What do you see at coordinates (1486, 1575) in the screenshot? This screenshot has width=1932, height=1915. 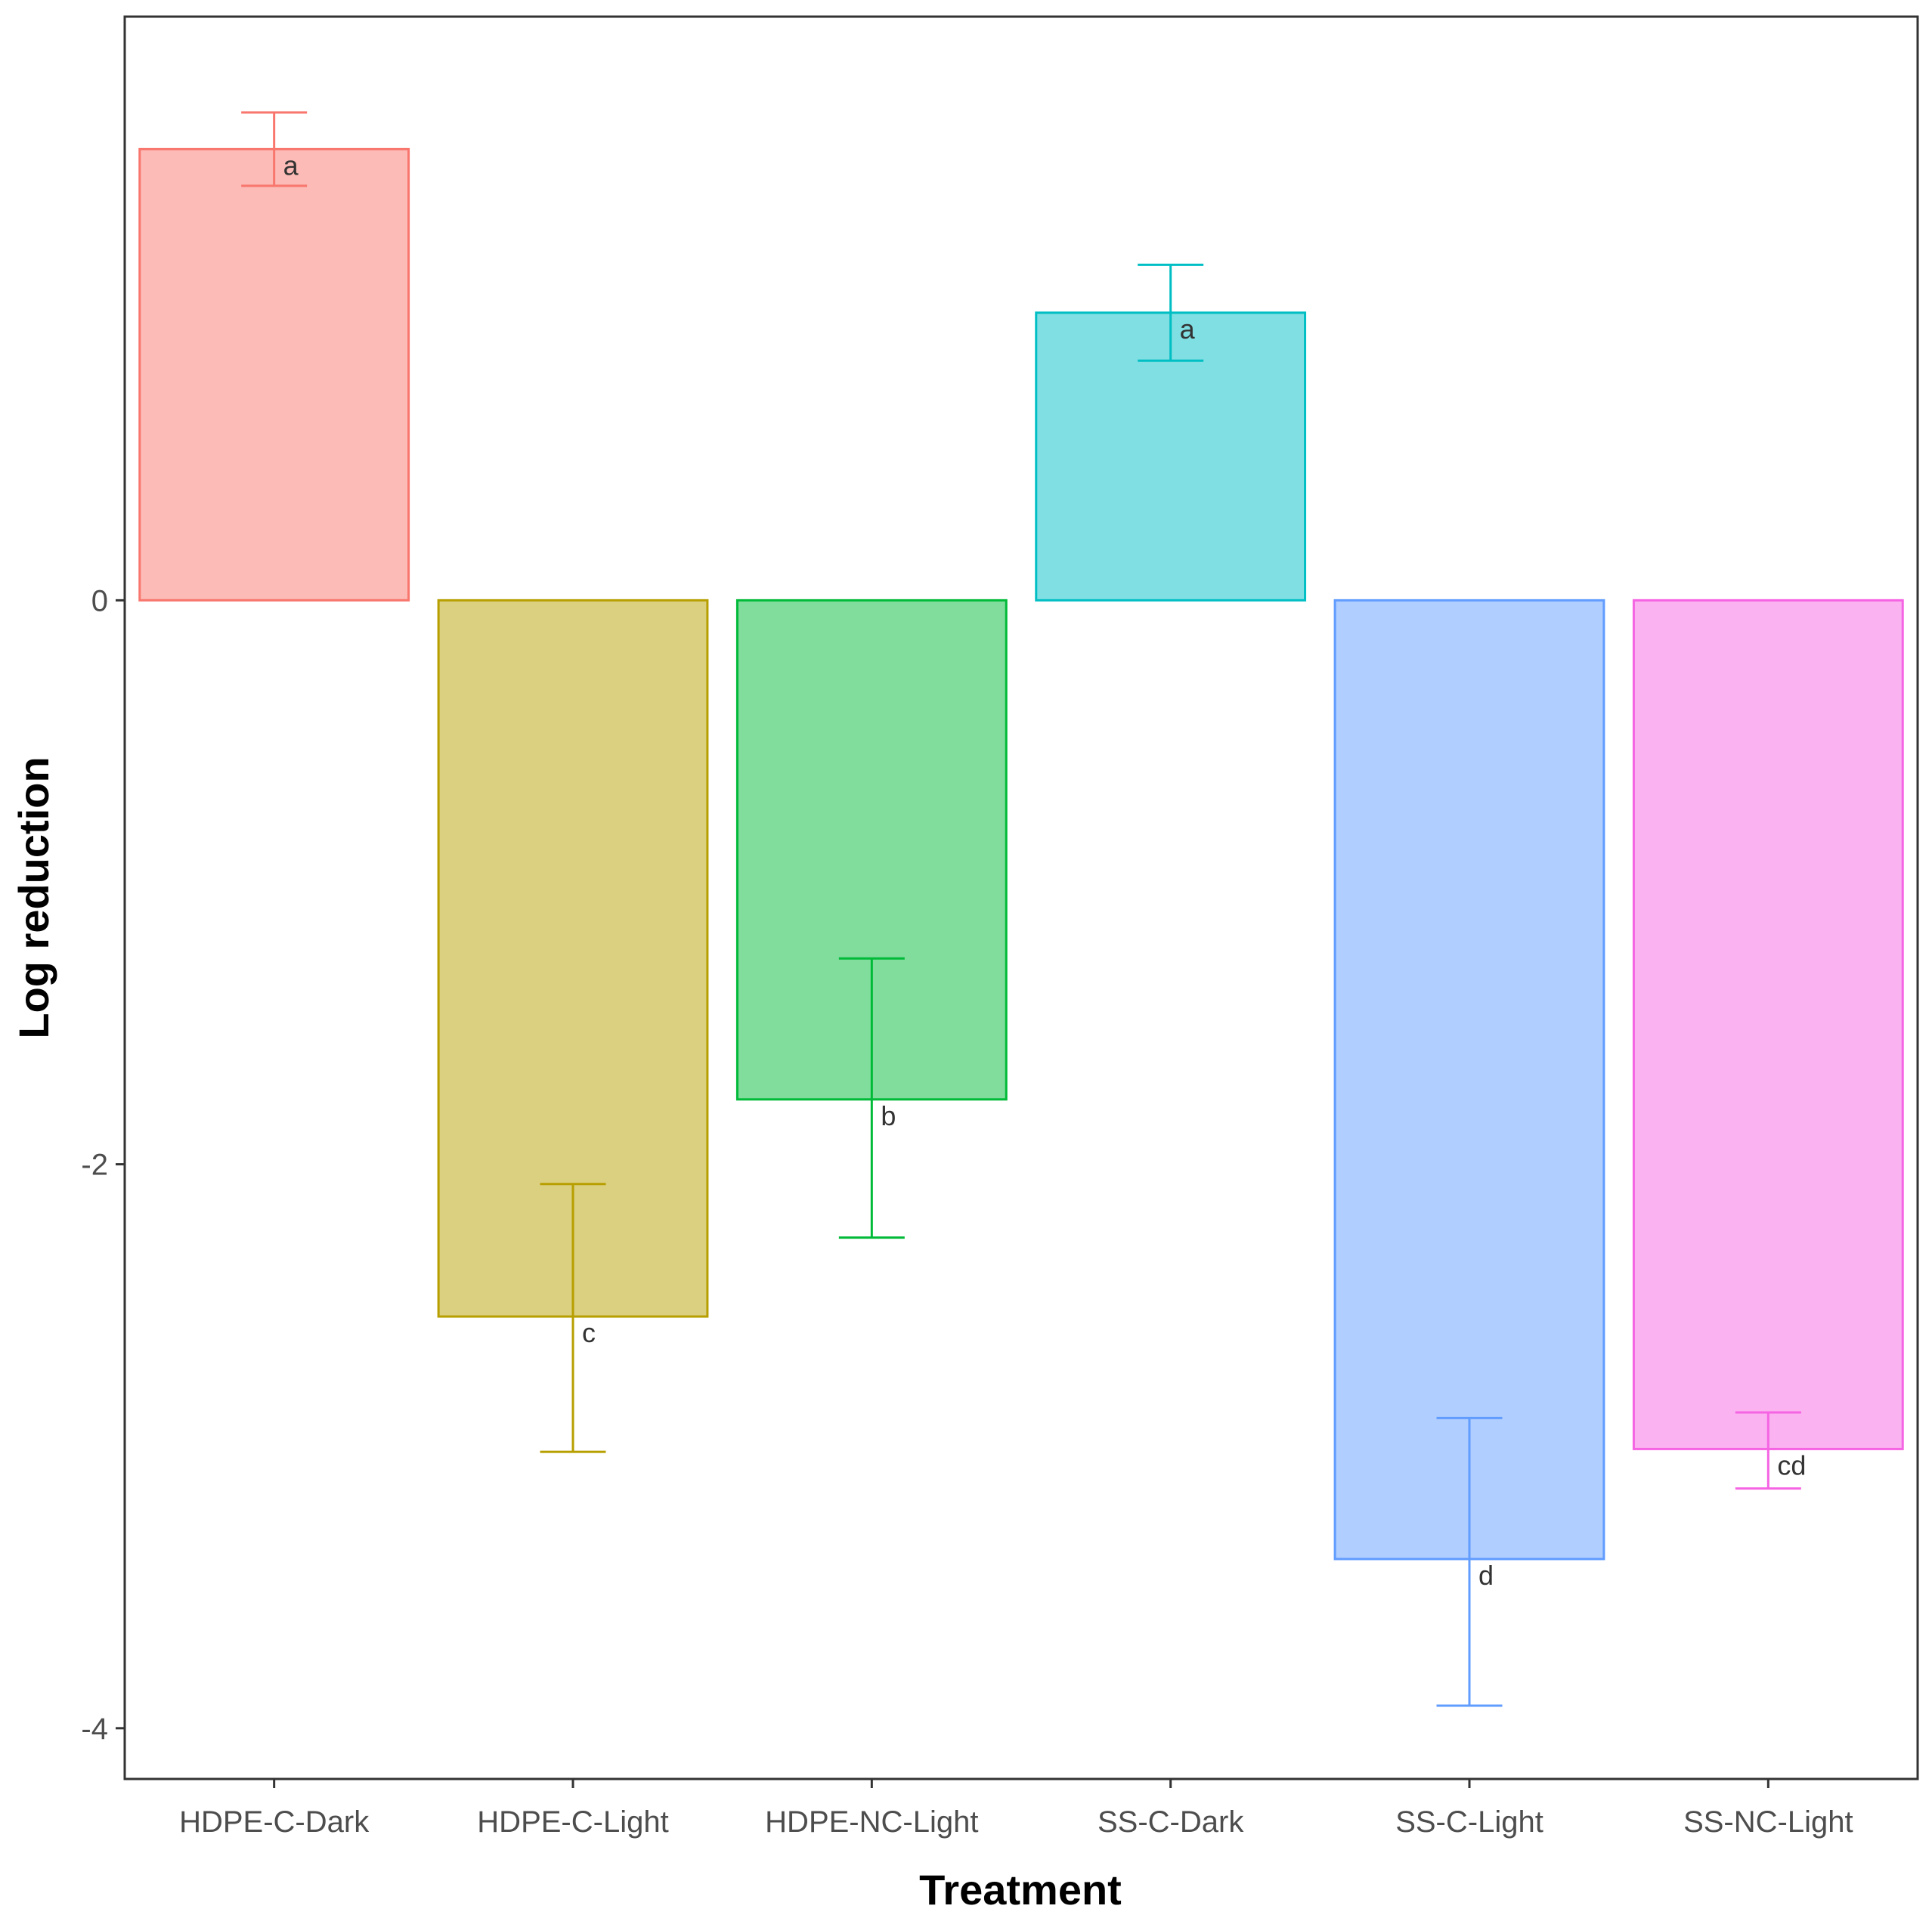 I see `significance-label-ss-c-light: d` at bounding box center [1486, 1575].